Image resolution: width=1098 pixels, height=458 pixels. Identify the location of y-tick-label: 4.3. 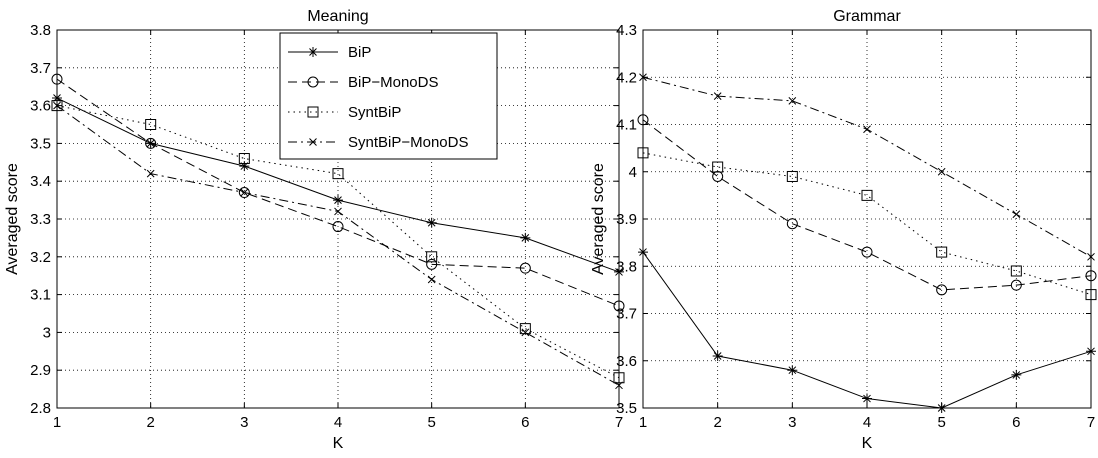
(626, 30).